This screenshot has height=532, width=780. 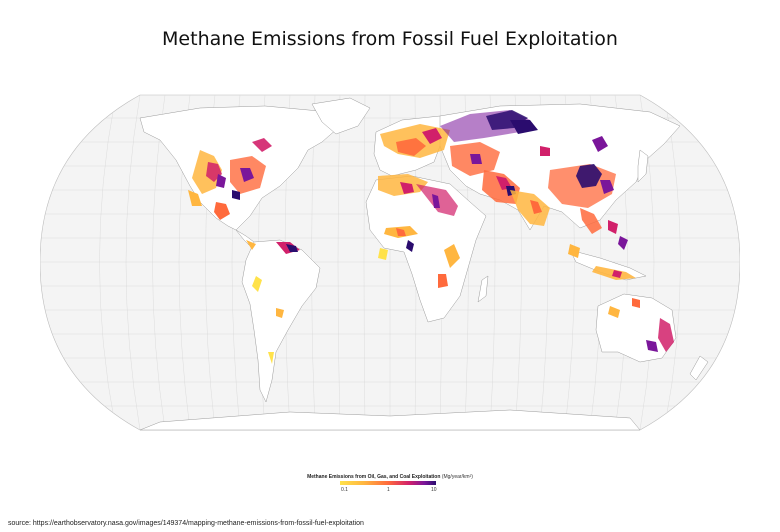 I want to click on legend-tick-mid: 1, so click(x=388, y=490).